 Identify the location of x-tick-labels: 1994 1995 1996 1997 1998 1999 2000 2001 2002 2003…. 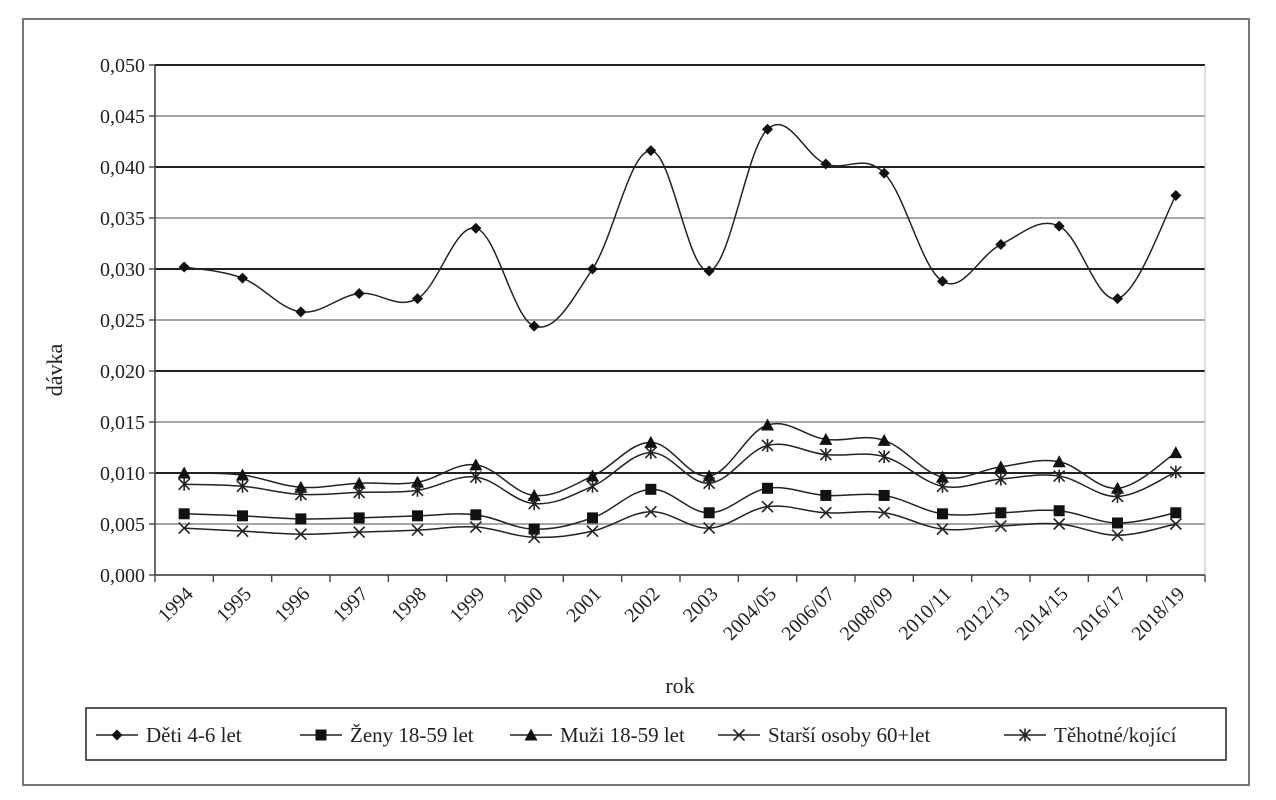
(672, 614).